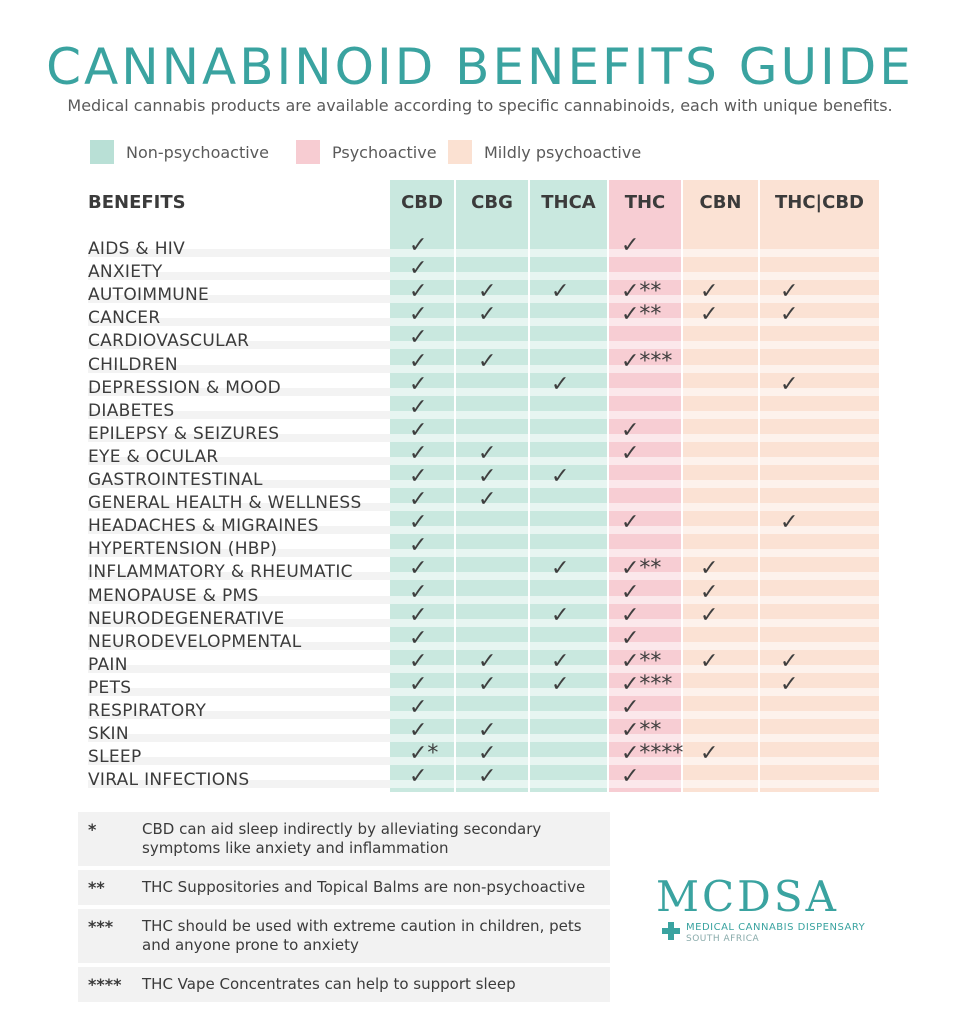 The height and width of the screenshot is (1029, 960). I want to click on column-header: THC, so click(645, 202).